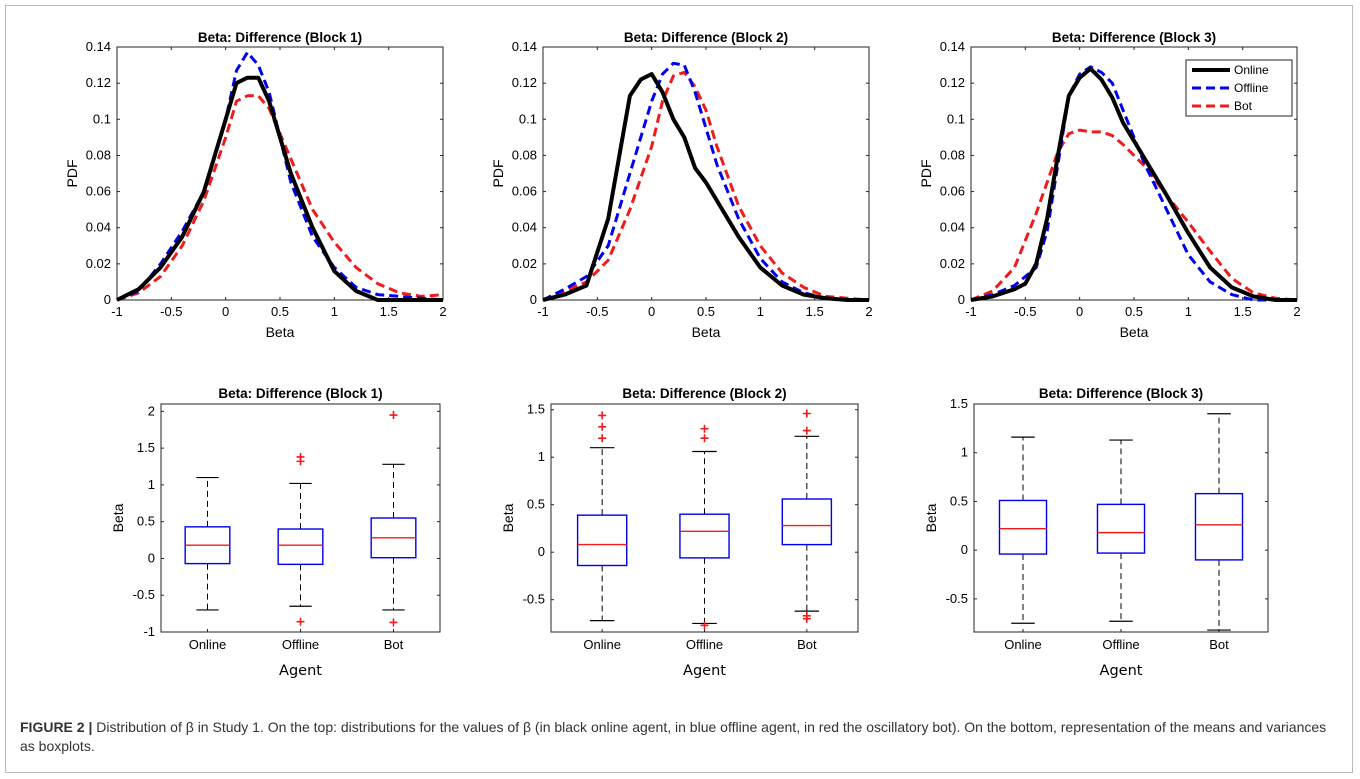 Image resolution: width=1360 pixels, height=779 pixels. What do you see at coordinates (1251, 70) in the screenshot?
I see `legend-label-online: Online` at bounding box center [1251, 70].